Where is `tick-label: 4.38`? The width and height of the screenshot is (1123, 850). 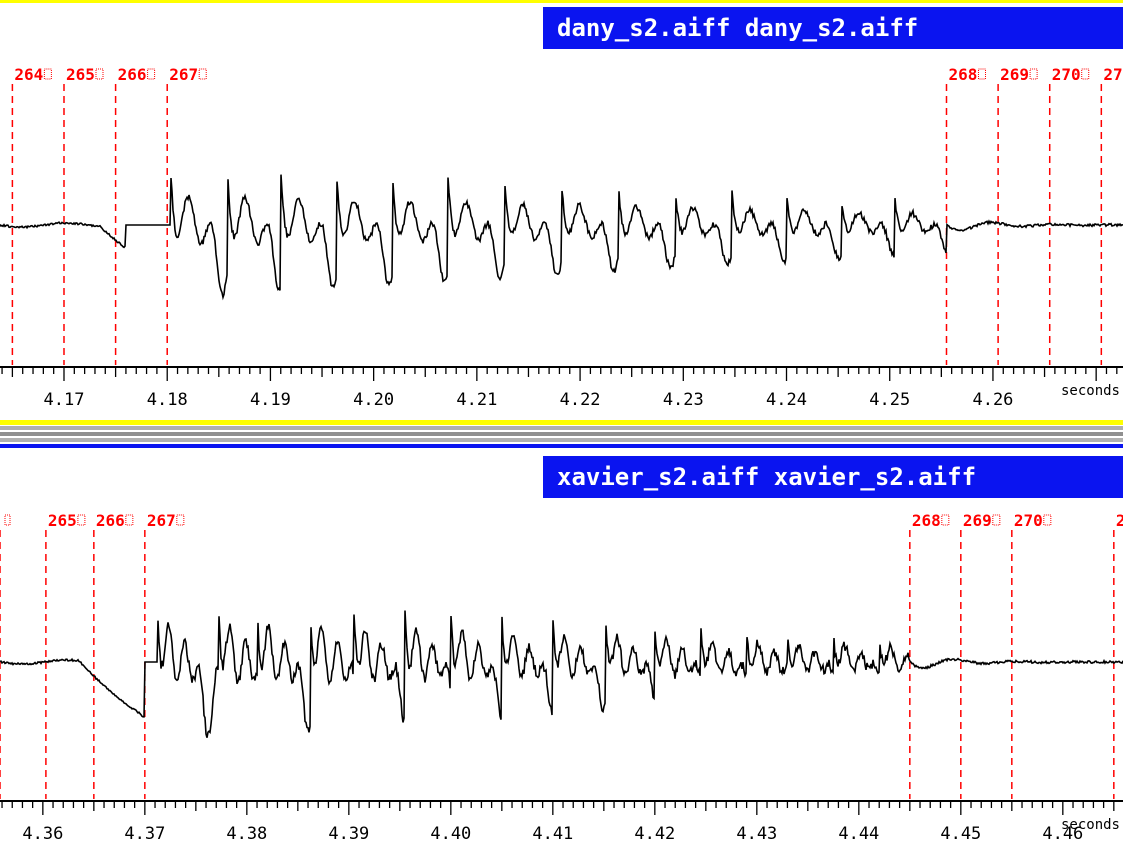
tick-label: 4.38 is located at coordinates (246, 834).